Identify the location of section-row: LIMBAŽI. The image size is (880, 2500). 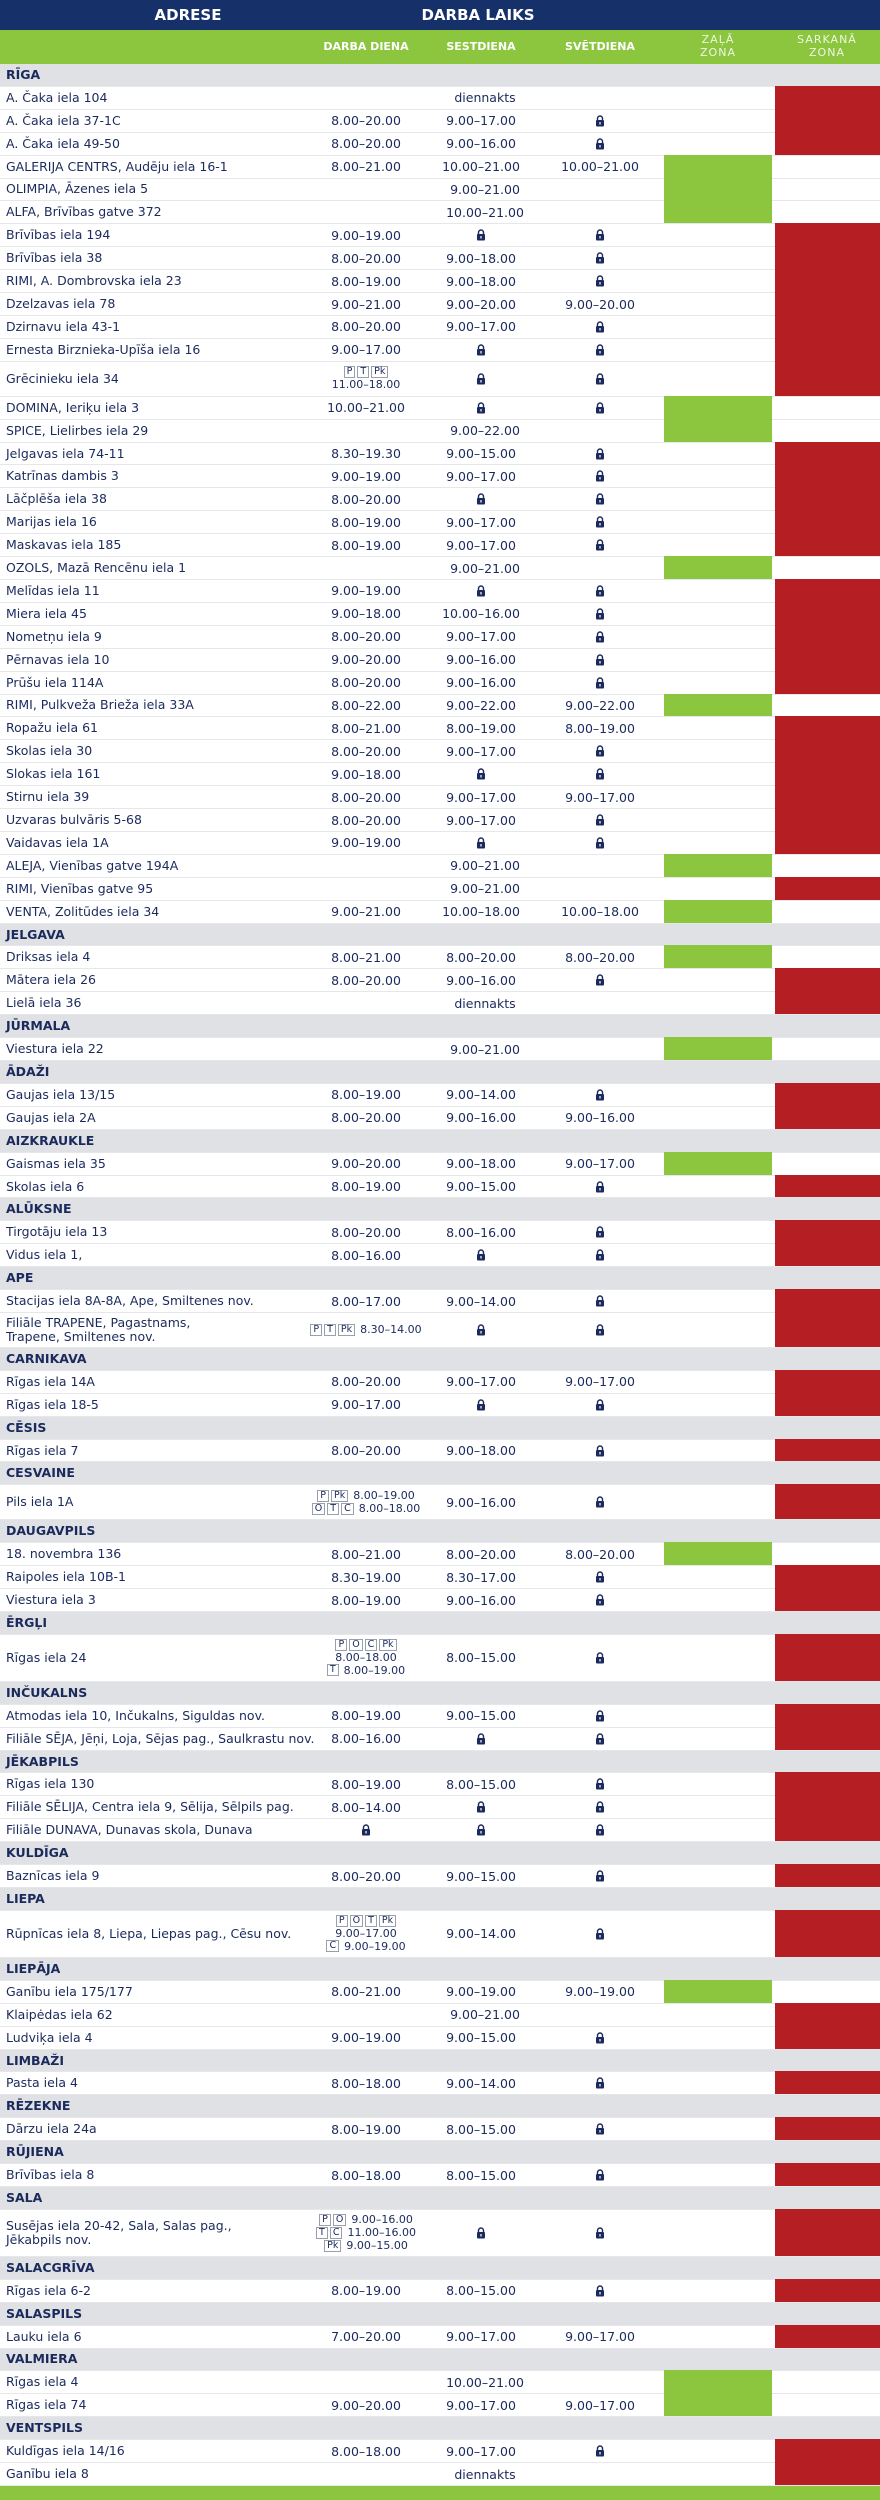
(440, 2061).